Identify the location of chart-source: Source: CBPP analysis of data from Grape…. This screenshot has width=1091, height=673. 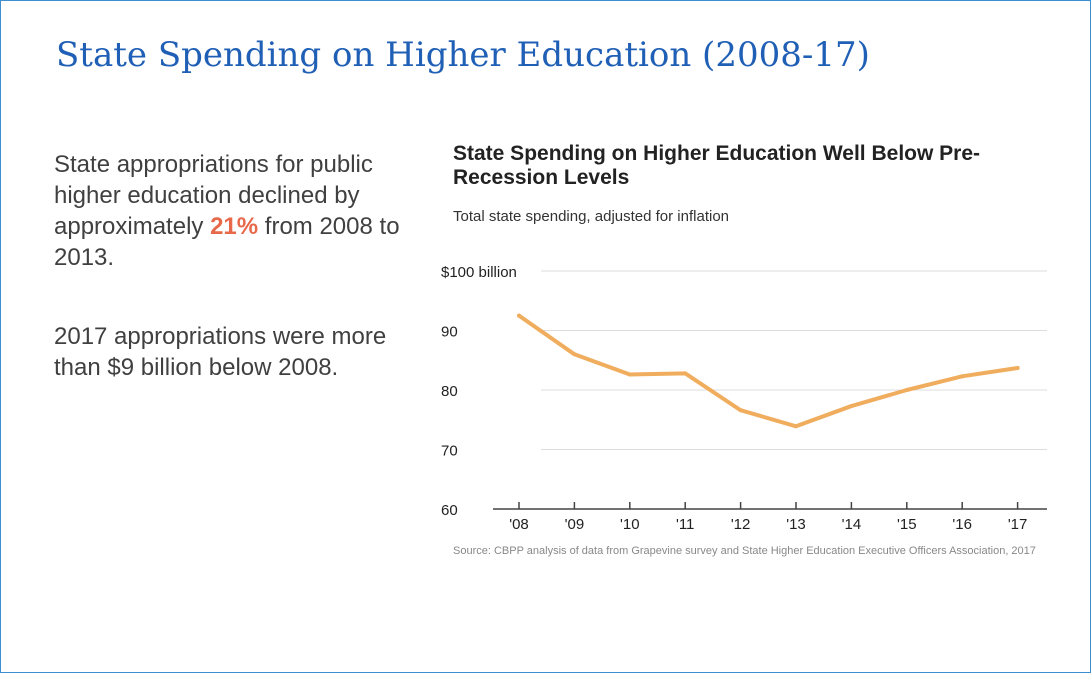
(744, 551).